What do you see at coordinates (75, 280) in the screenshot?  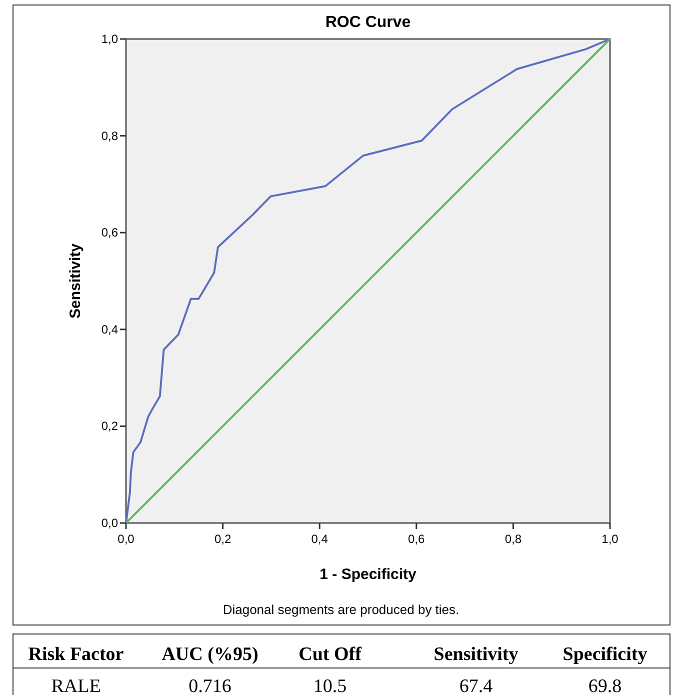 I see `y-axis-title: Sensitivity` at bounding box center [75, 280].